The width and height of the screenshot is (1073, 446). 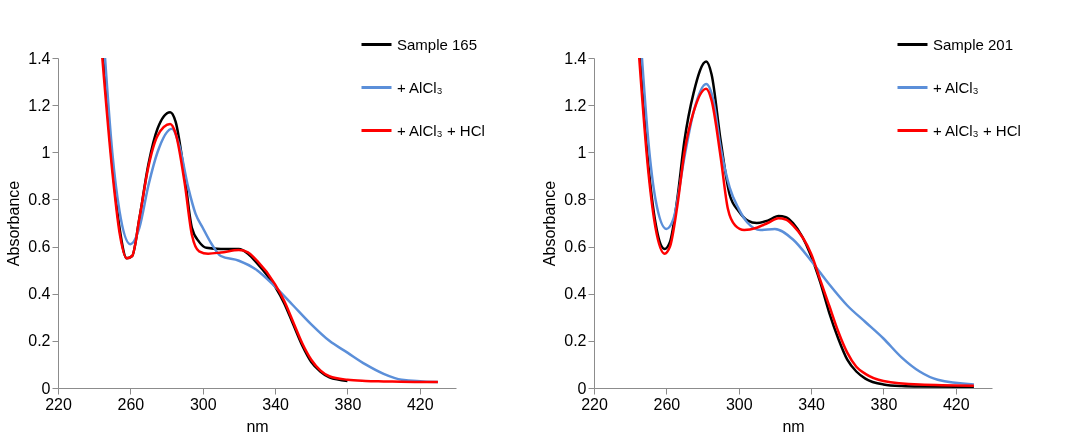 What do you see at coordinates (437, 44) in the screenshot?
I see `legend-label: Sample 165` at bounding box center [437, 44].